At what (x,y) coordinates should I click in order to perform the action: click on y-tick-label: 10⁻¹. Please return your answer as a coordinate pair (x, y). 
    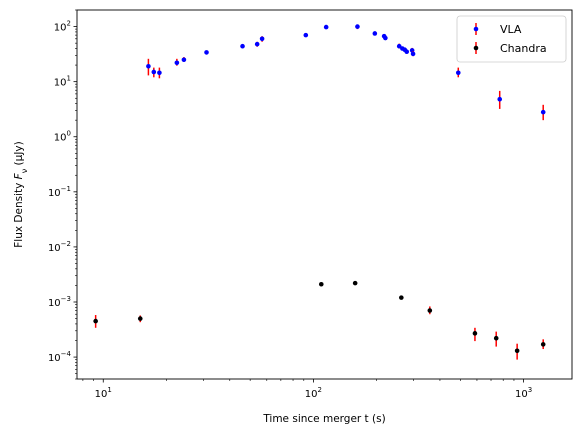
    Looking at the image, I should click on (59, 192).